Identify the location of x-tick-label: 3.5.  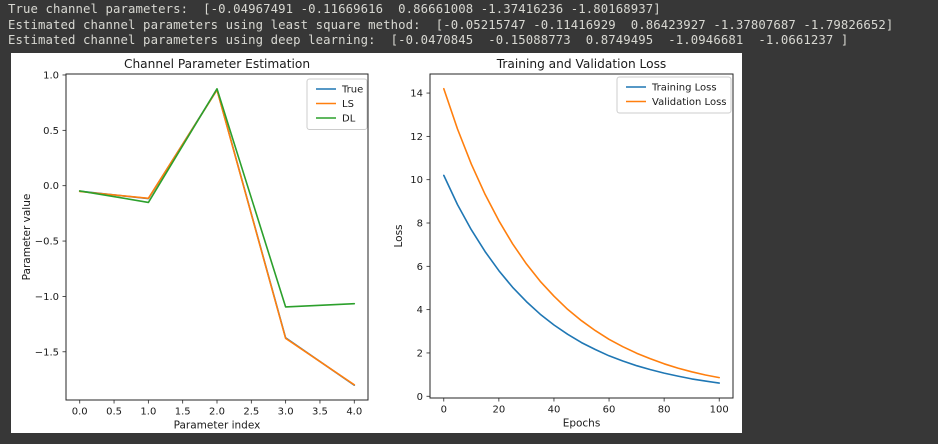
(320, 412).